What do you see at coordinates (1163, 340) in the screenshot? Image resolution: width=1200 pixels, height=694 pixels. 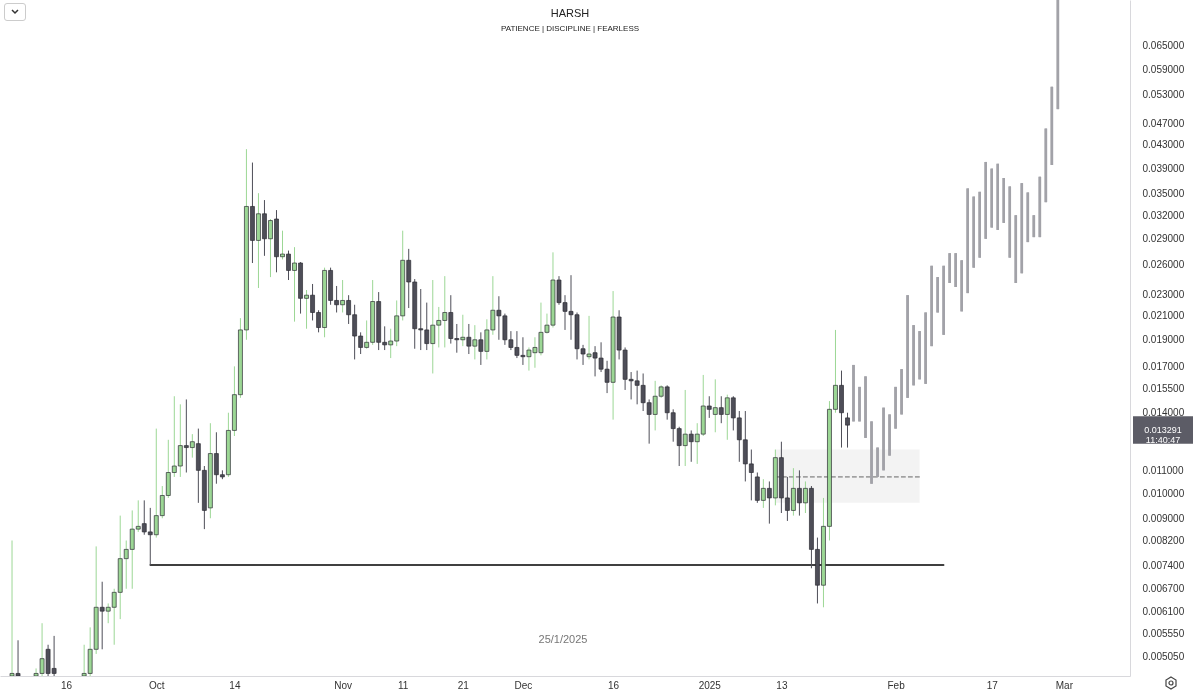 I see `y-tick-label: 0.019000` at bounding box center [1163, 340].